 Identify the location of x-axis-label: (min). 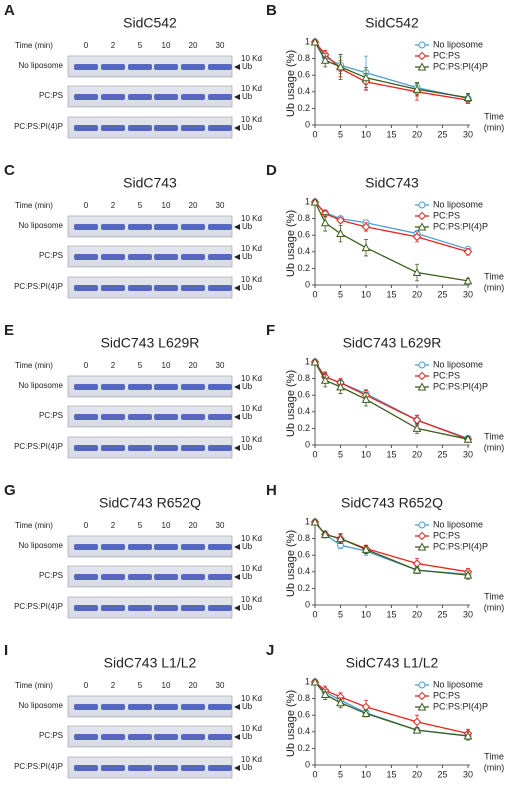
(494, 127).